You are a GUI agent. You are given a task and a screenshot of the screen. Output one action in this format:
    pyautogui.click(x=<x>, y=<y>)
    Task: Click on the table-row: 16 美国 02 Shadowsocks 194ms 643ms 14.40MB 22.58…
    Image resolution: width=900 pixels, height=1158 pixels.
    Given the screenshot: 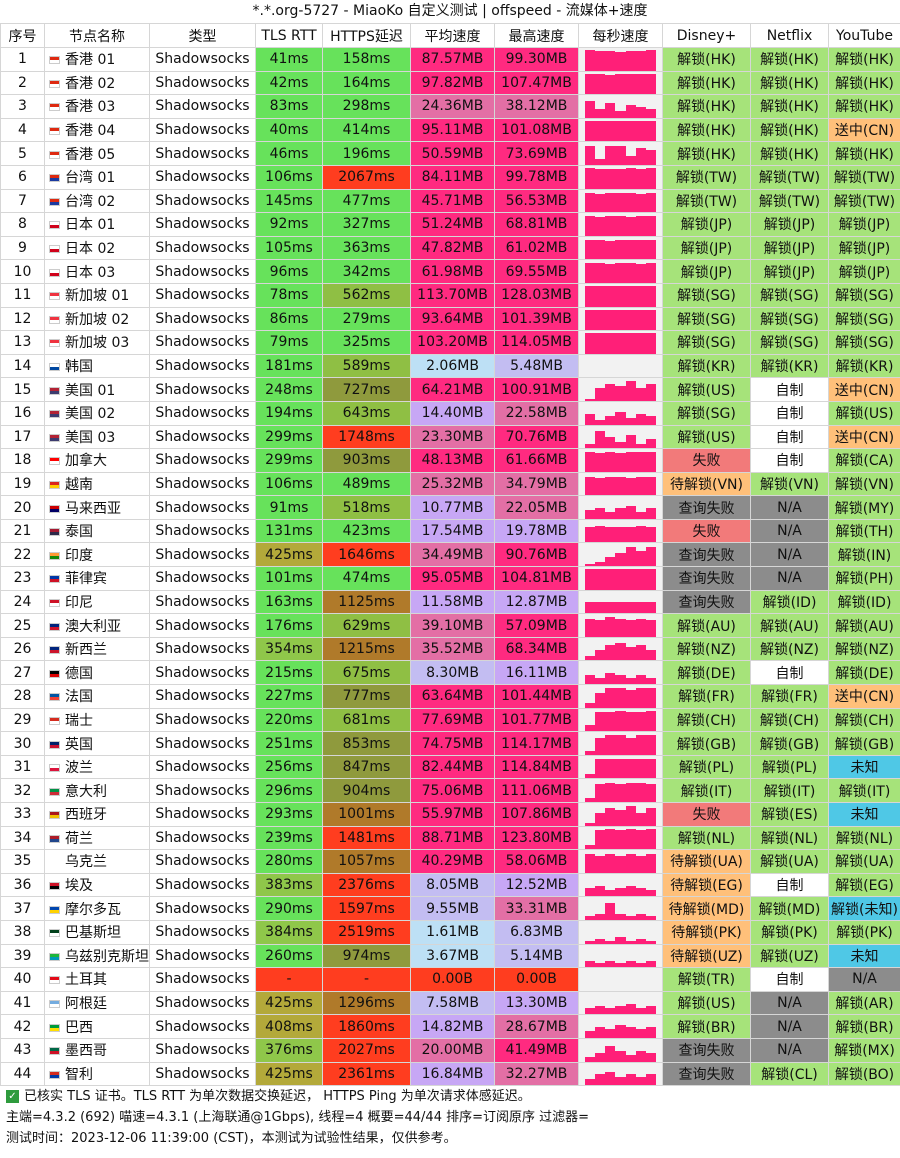 What is the action you would take?
    pyautogui.click(x=450, y=413)
    